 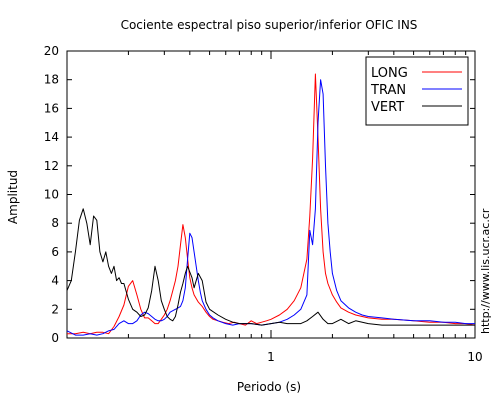 I want to click on y-tick-label: 4, so click(x=55, y=281).